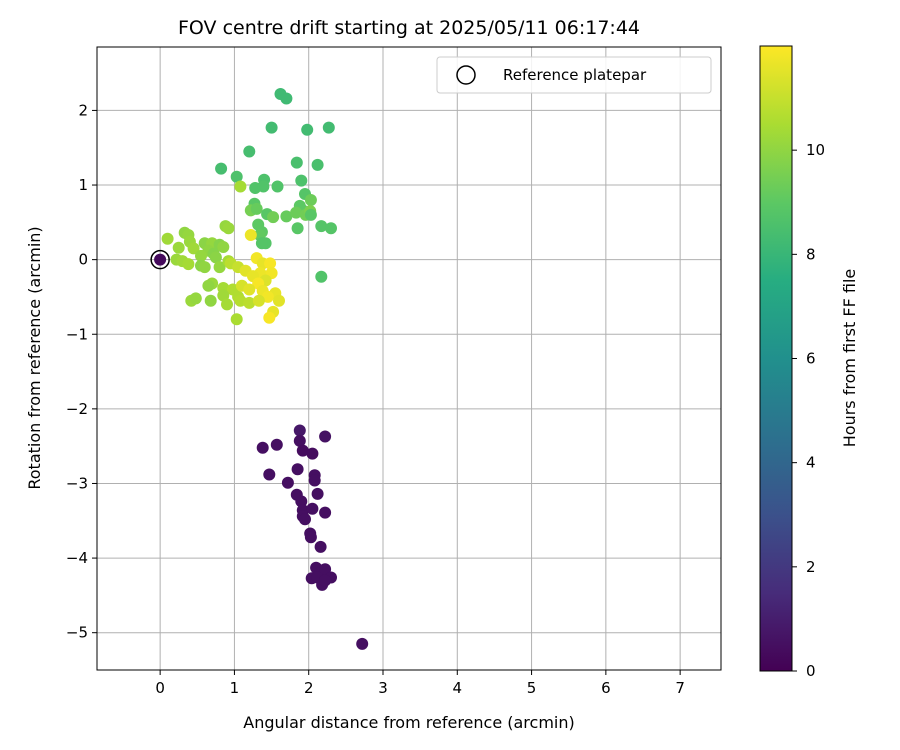 Image resolution: width=900 pixels, height=750 pixels. What do you see at coordinates (408, 722) in the screenshot?
I see `x-axis-title: Angular distance from reference (arcmin)` at bounding box center [408, 722].